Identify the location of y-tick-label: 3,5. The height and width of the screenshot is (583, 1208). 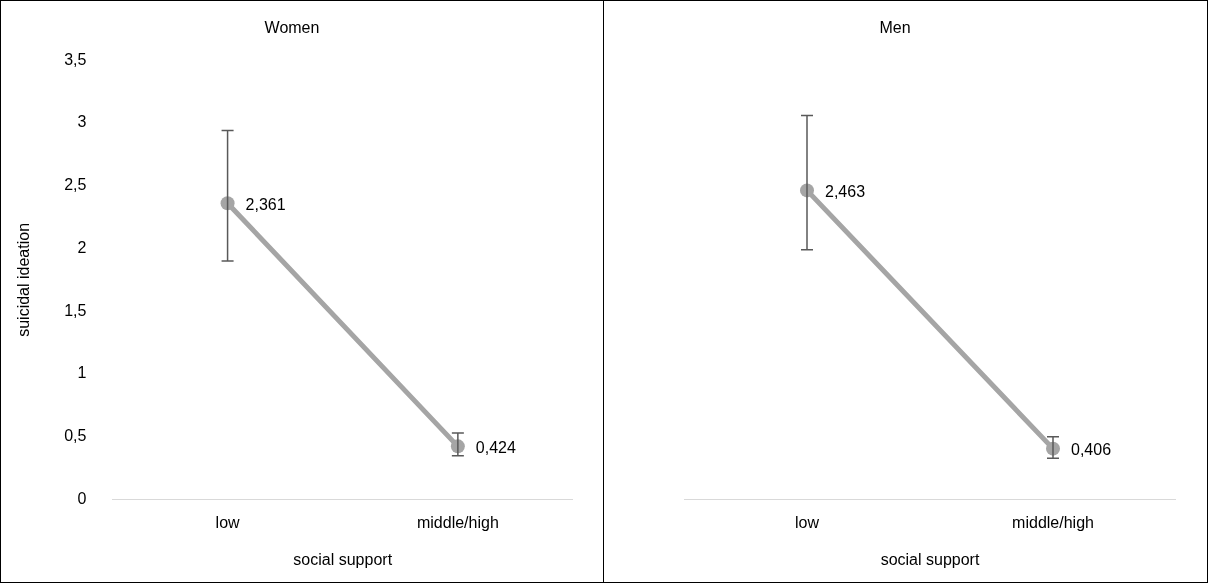
(75, 59).